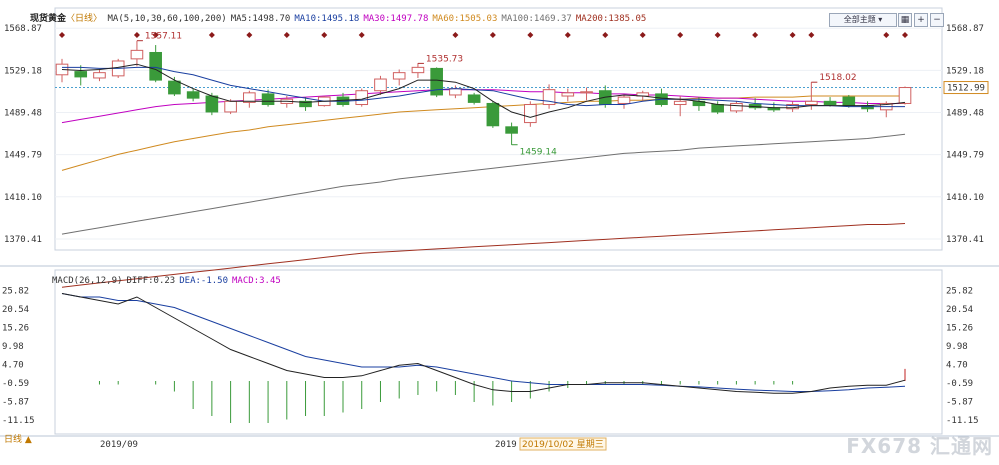 The width and height of the screenshot is (999, 465). What do you see at coordinates (151, 281) in the screenshot?
I see `macd-legend-item-1: DIFF:0.23` at bounding box center [151, 281].